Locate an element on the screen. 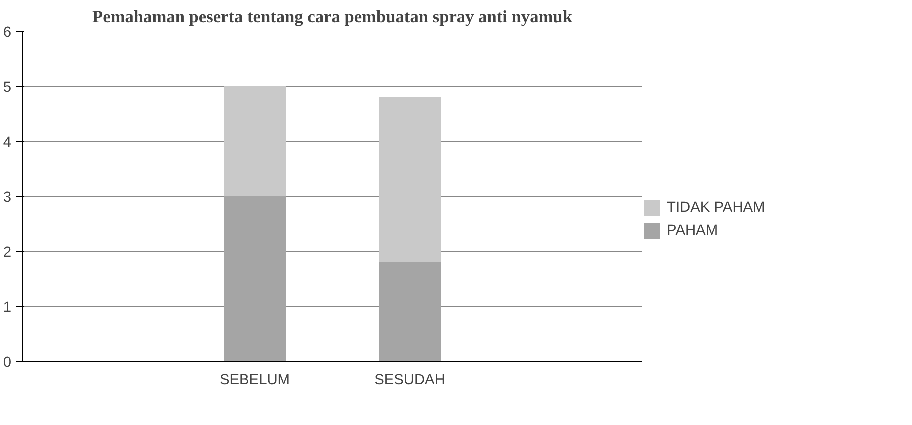 The image size is (912, 425). y-tick-label: 6 is located at coordinates (7, 33).